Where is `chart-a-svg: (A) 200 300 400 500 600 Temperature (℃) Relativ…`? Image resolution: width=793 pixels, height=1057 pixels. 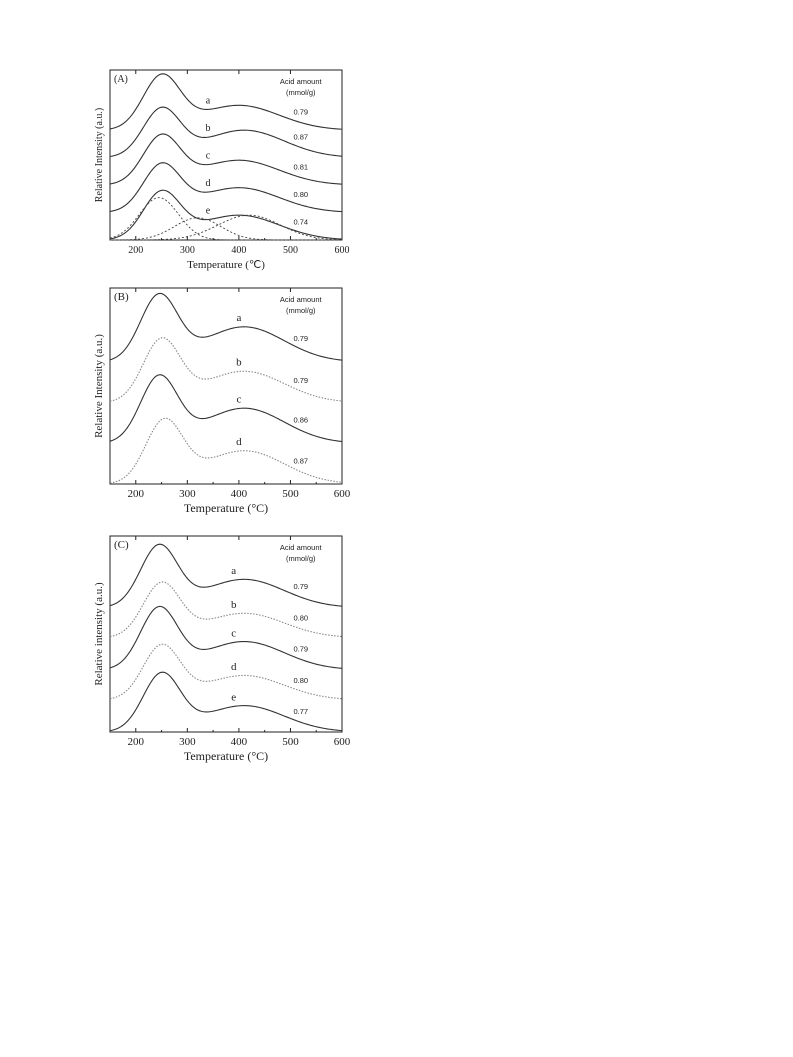
chart-a-svg: (A) 200 300 400 500 600 Temperature (℃) Relativ… is located at coordinates (222, 170).